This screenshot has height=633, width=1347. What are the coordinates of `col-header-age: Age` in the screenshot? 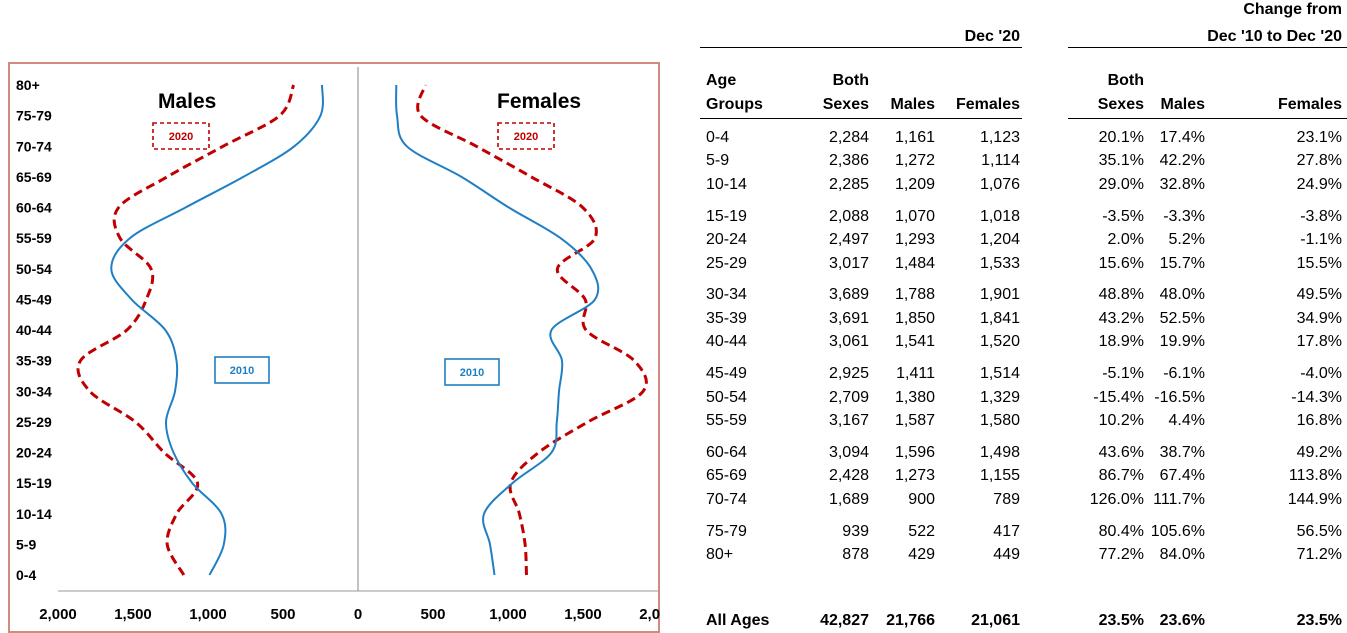 It's located at (721, 80).